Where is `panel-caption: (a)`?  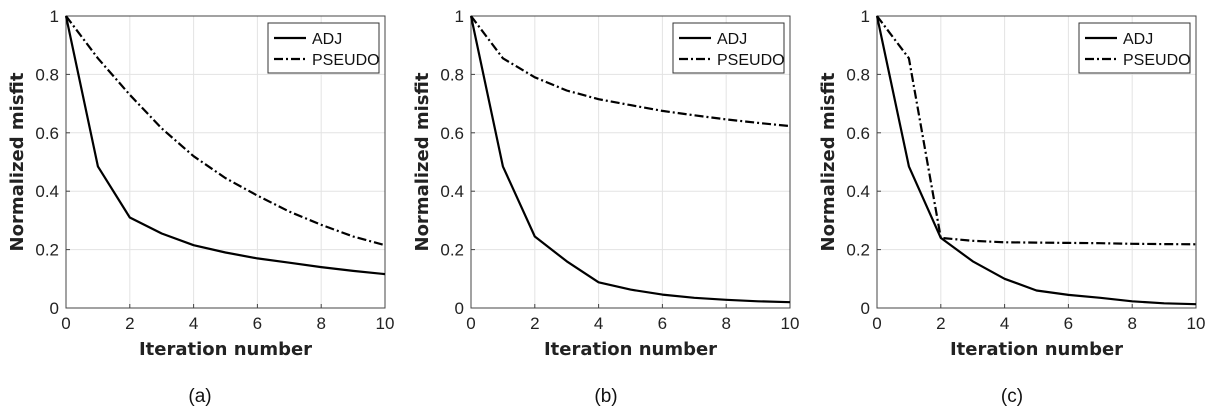
panel-caption: (a) is located at coordinates (199, 396).